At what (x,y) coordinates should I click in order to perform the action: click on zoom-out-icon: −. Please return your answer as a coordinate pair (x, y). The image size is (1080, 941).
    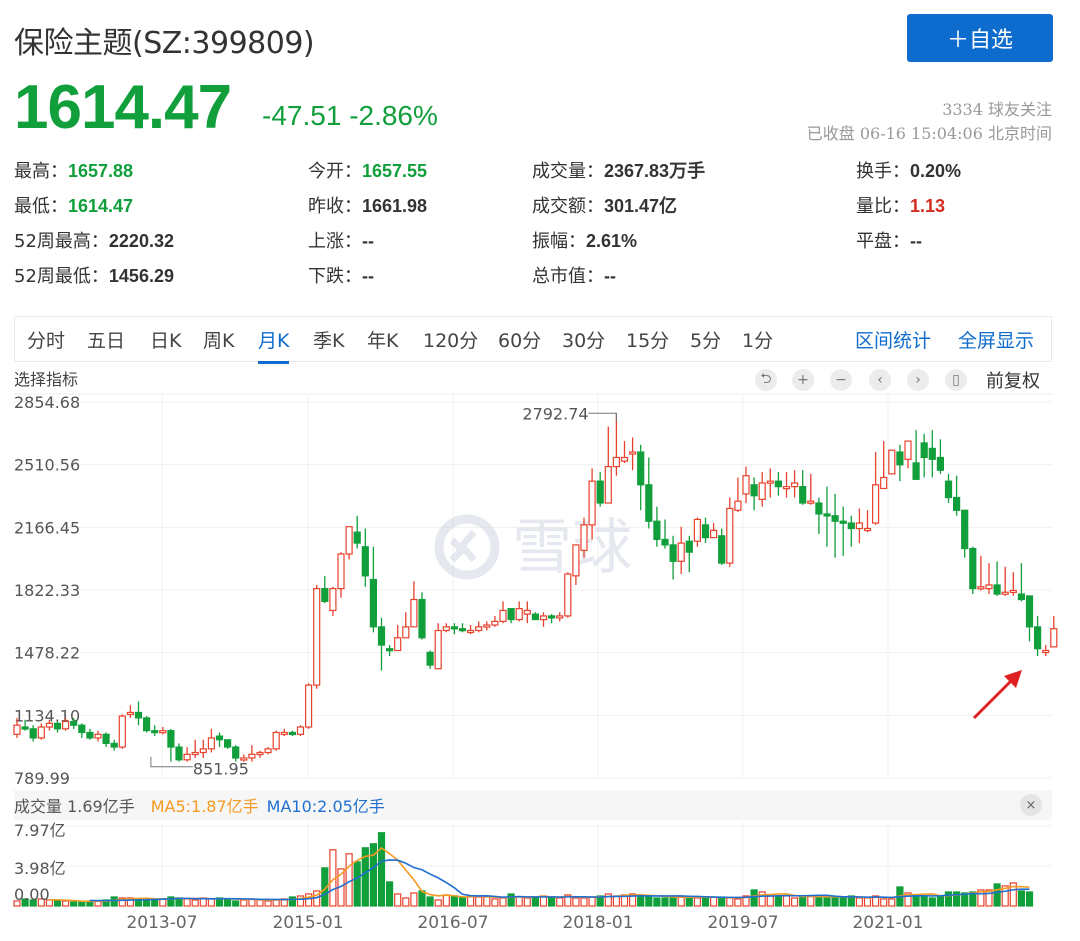
    Looking at the image, I should click on (841, 380).